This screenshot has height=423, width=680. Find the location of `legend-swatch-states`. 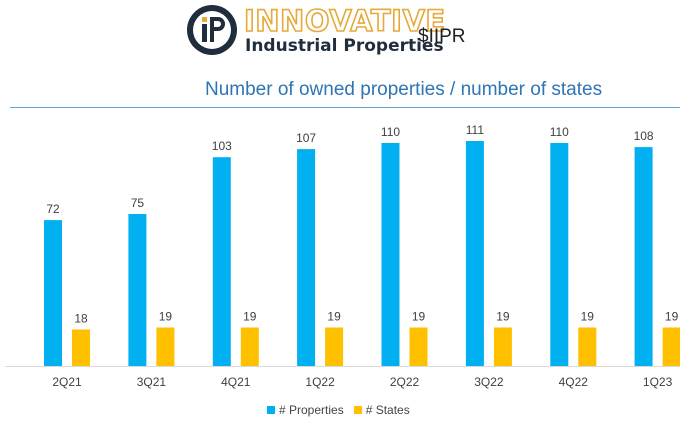

legend-swatch-states is located at coordinates (357, 410).